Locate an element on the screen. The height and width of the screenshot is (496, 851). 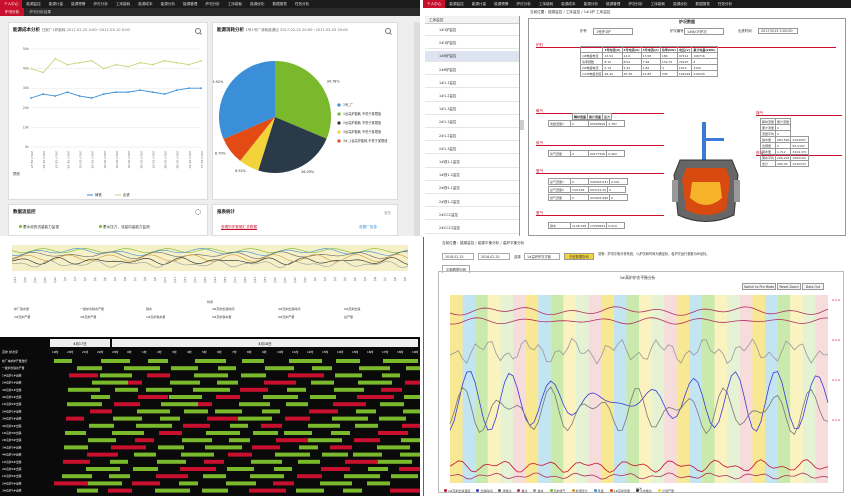
tree-item: 2#1-2监控 is located at coordinates (472, 136).